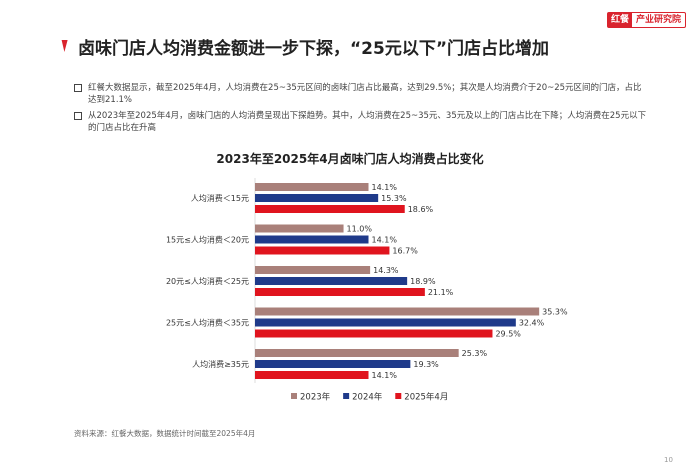  What do you see at coordinates (659, 20) in the screenshot?
I see `logo-text: 产业研究院` at bounding box center [659, 20].